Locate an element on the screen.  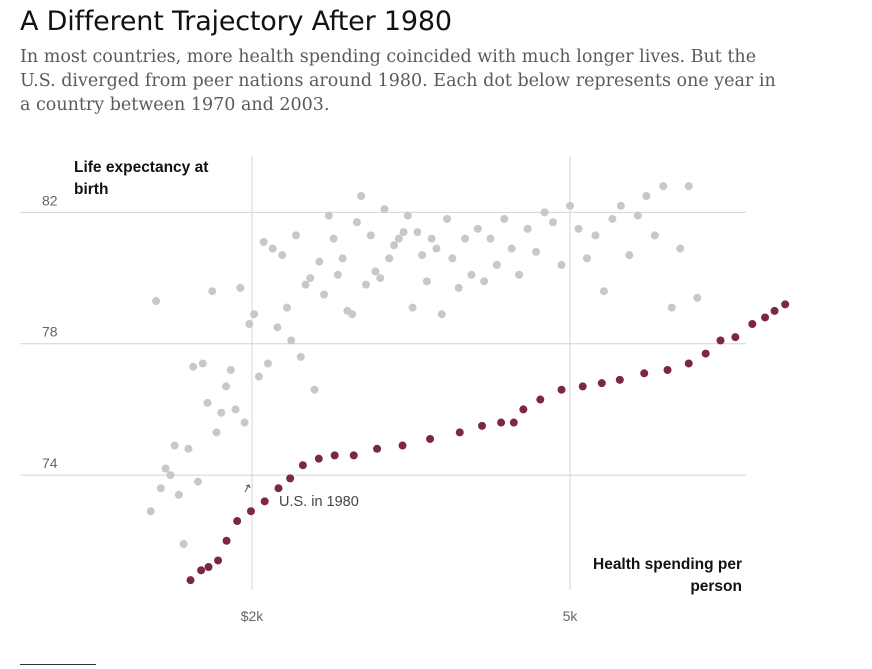
annotation-arrow-icon is located at coordinates (247, 488).